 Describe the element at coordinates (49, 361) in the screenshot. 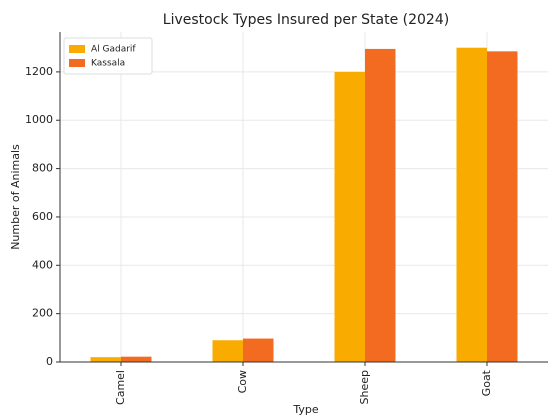

I see `y-tick-label: 0` at that location.